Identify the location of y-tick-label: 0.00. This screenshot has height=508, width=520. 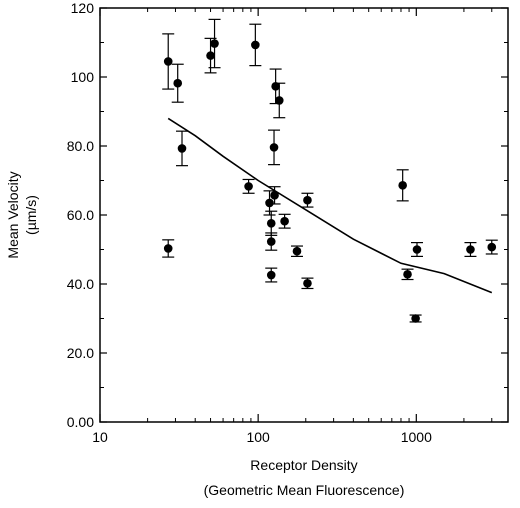
(80, 422).